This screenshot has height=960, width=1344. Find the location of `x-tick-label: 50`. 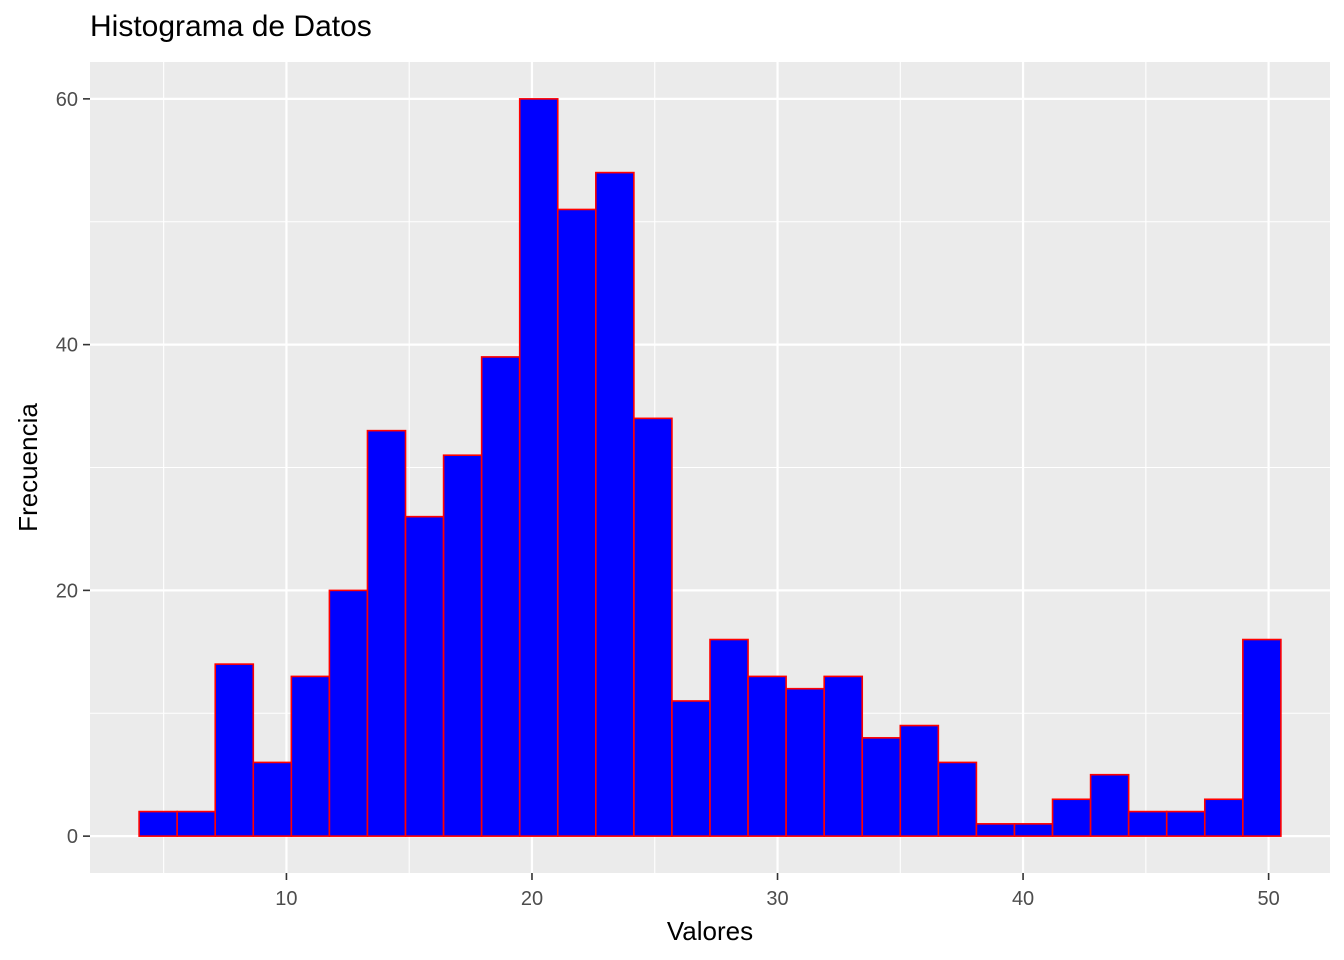

x-tick-label: 50 is located at coordinates (1268, 899).